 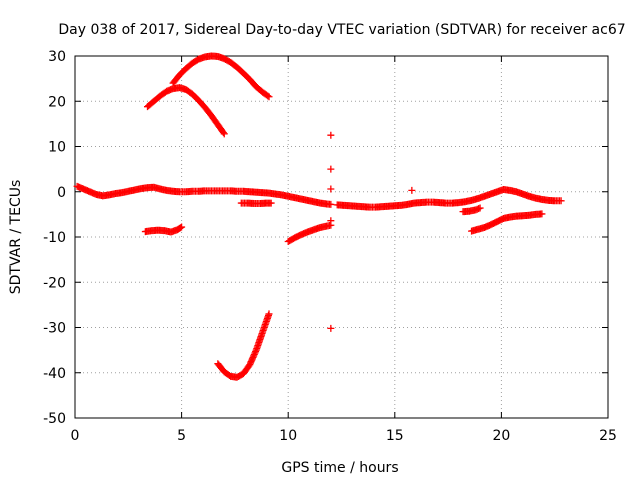 What do you see at coordinates (57, 102) in the screenshot?
I see `y-tick-label: 20` at bounding box center [57, 102].